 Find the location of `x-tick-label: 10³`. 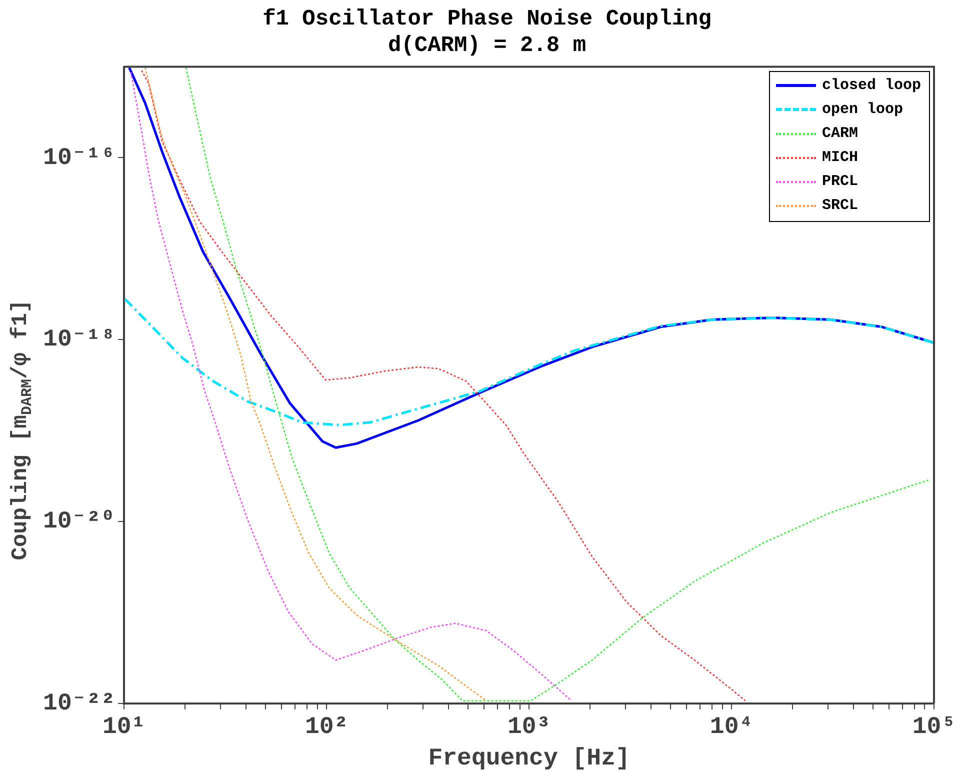

x-tick-label: 10³ is located at coordinates (529, 727).